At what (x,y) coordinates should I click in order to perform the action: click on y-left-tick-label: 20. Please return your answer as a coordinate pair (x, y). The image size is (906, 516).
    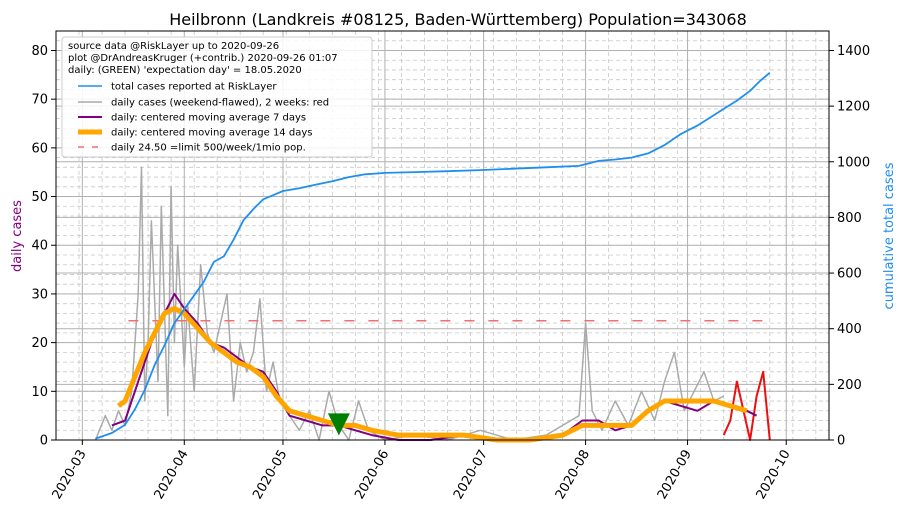
    Looking at the image, I should click on (39, 343).